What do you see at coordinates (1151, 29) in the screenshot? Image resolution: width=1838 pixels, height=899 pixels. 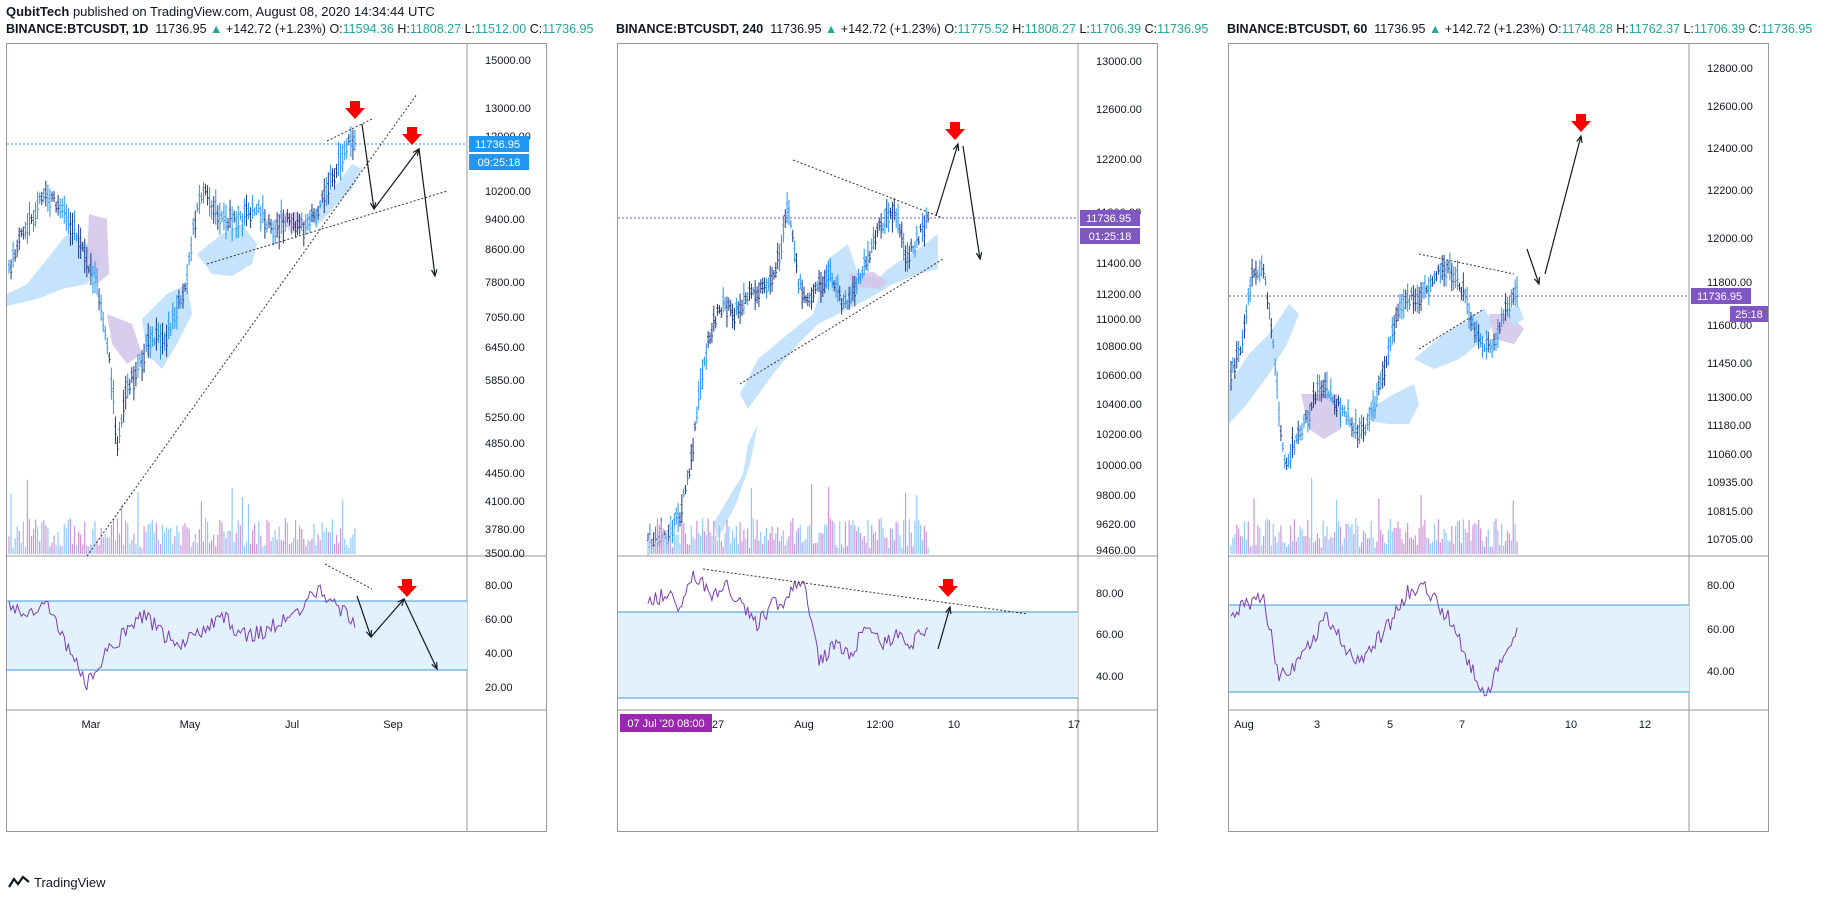 I see `panel-2-c-label: C:` at bounding box center [1151, 29].